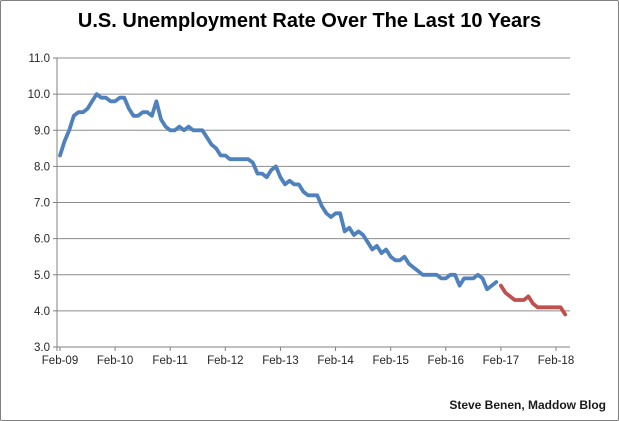 This screenshot has width=619, height=421. What do you see at coordinates (60, 361) in the screenshot?
I see `x-tick-label: Feb-09` at bounding box center [60, 361].